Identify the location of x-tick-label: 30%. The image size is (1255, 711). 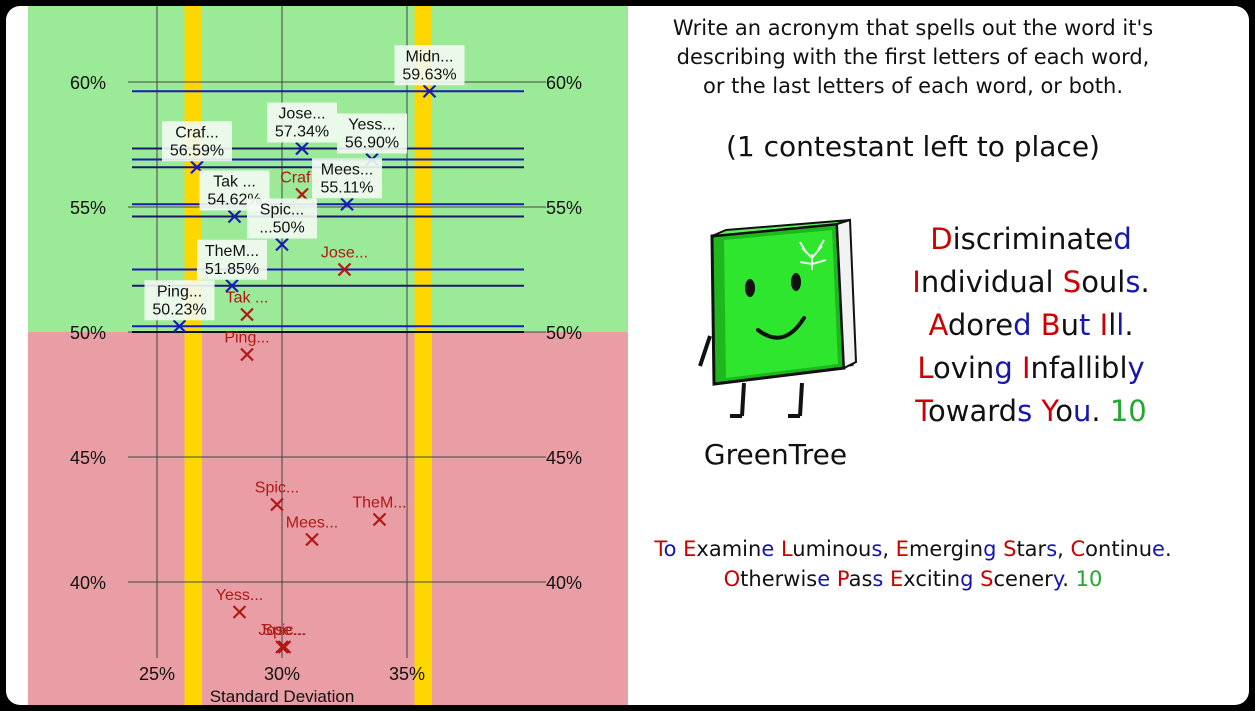
(282, 674).